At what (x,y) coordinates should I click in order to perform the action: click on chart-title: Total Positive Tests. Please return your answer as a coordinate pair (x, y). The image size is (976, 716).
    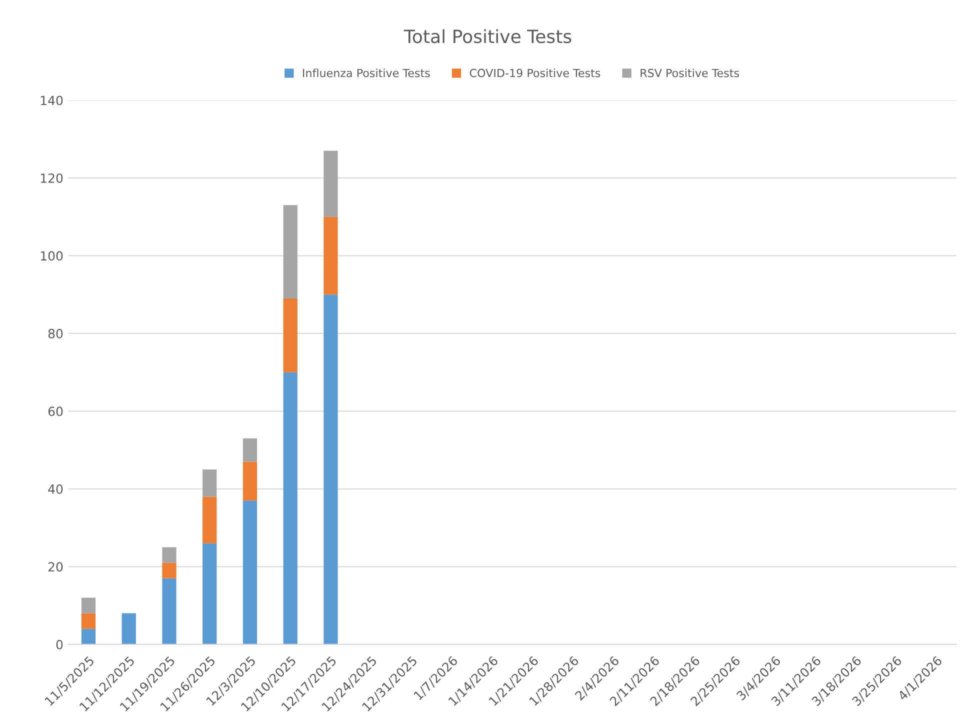
    Looking at the image, I should click on (488, 36).